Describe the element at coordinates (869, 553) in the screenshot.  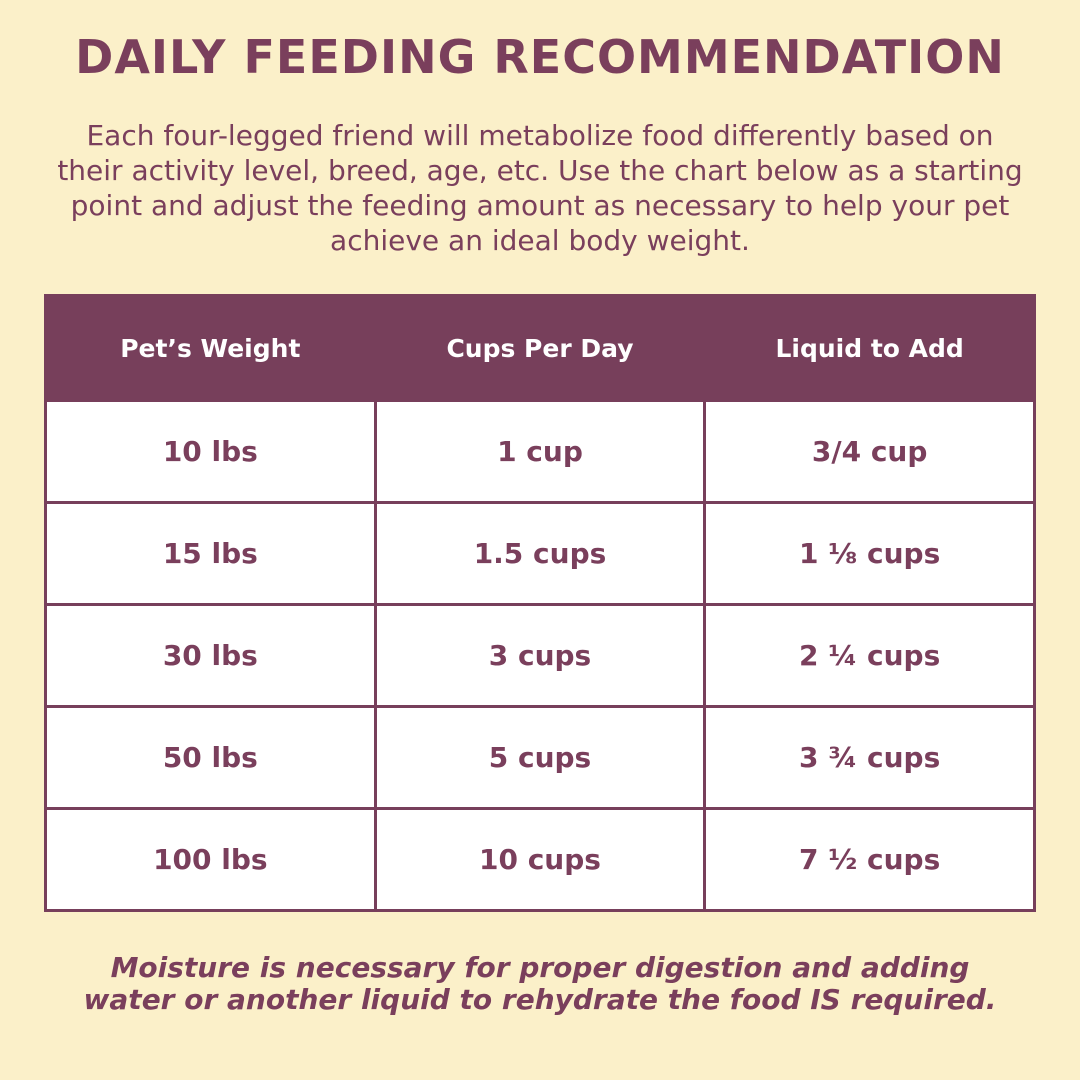
I see `liquid-to-add-cell: 1 ⅛ cups` at that location.